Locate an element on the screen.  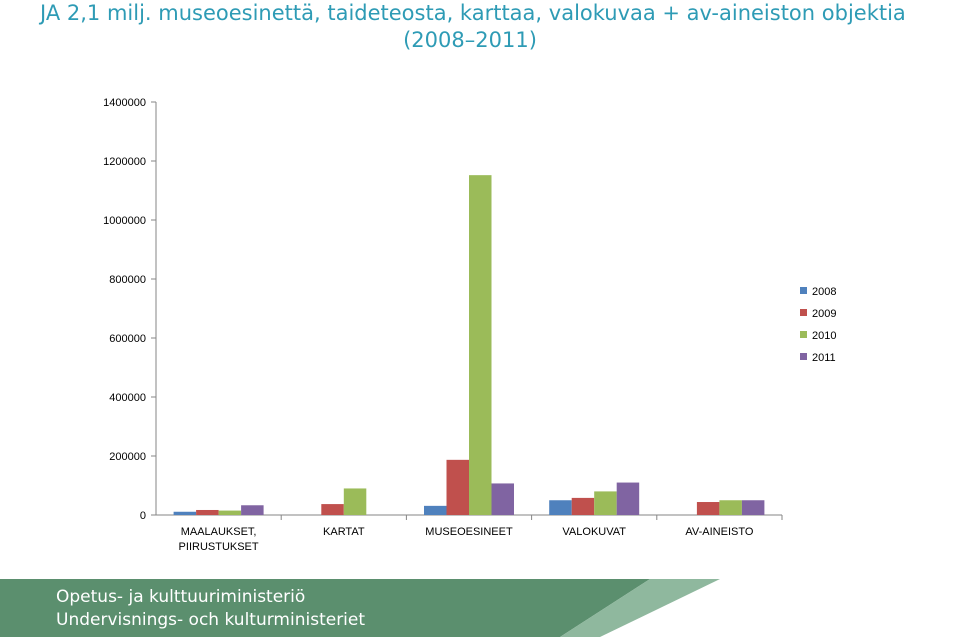
y-tick-label: 1000000 is located at coordinates (124, 221).